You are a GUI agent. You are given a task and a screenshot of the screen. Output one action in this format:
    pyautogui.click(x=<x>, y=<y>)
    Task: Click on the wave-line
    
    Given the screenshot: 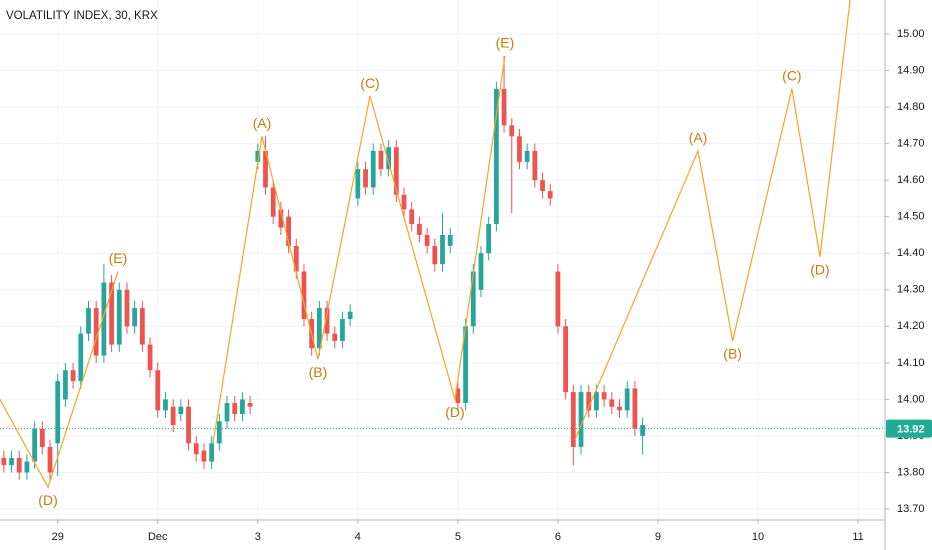 What is the action you would take?
    pyautogui.click(x=59, y=380)
    